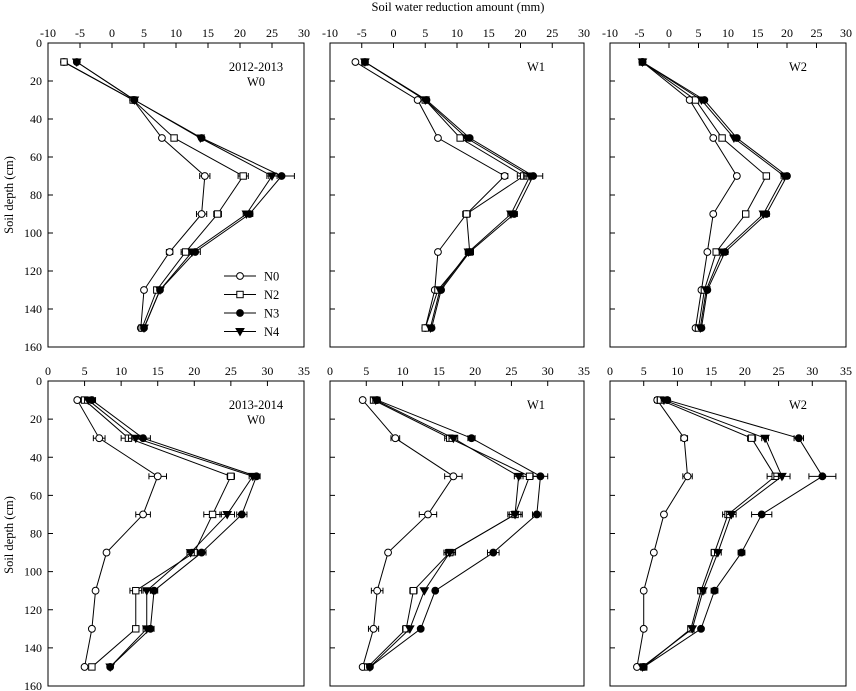  I want to click on panel-label: W1, so click(536, 67).